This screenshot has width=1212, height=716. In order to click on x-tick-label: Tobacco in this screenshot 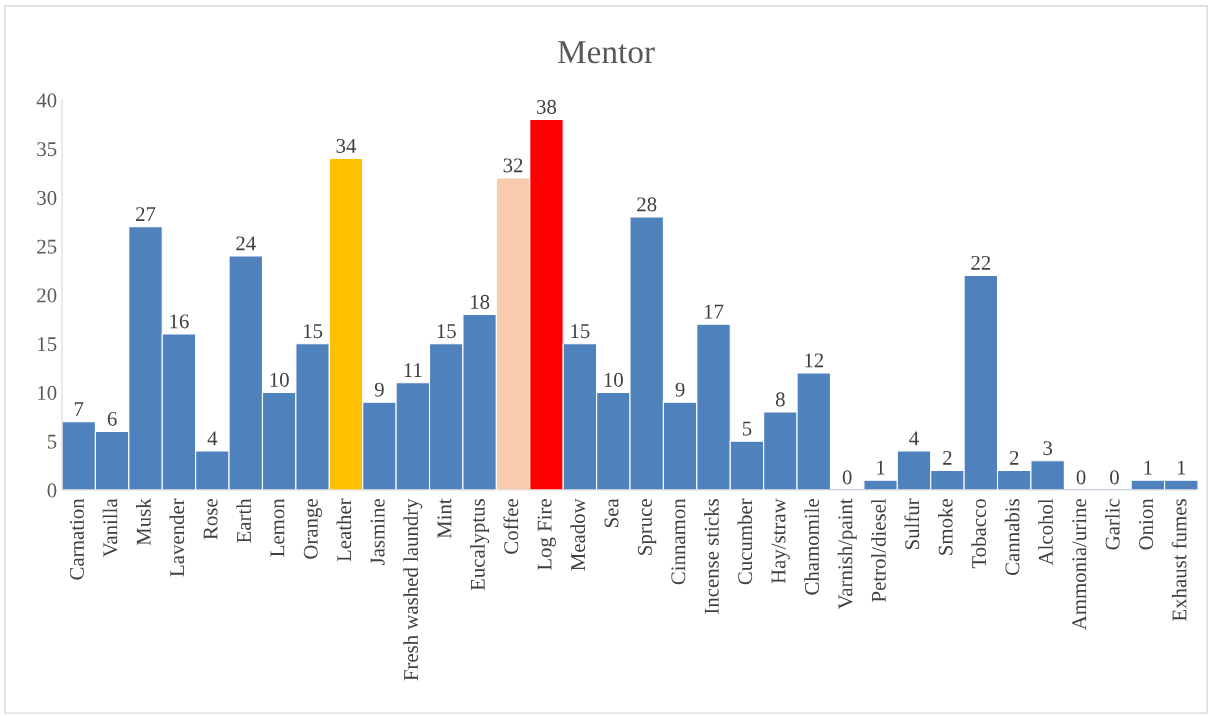, I will do `click(979, 534)`.